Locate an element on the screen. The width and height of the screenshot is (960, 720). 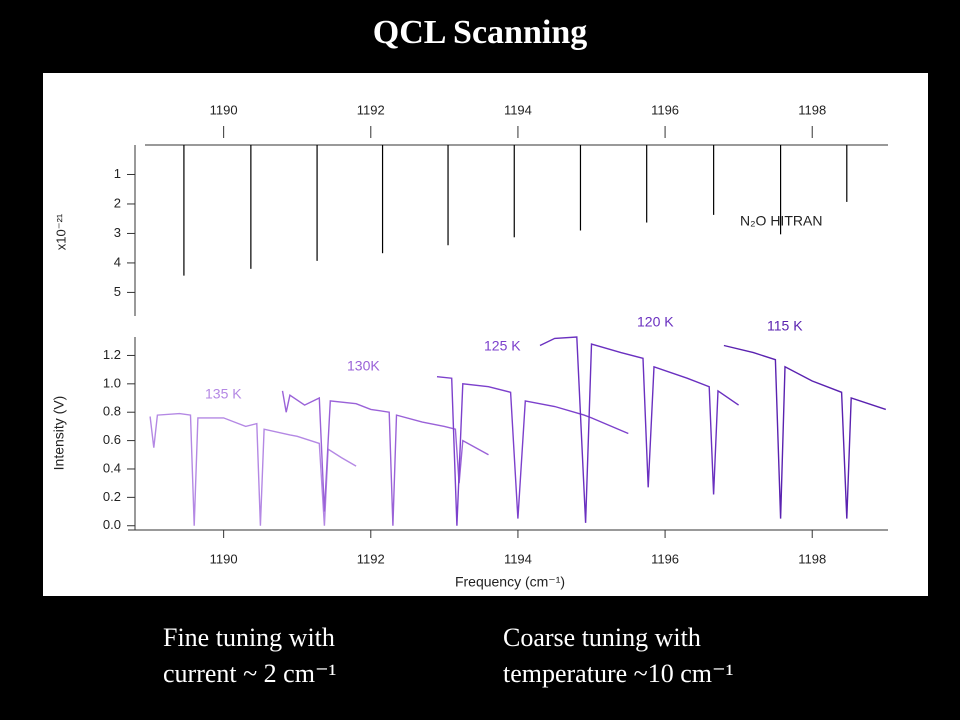
y-tick-label: 4 is located at coordinates (117, 261).